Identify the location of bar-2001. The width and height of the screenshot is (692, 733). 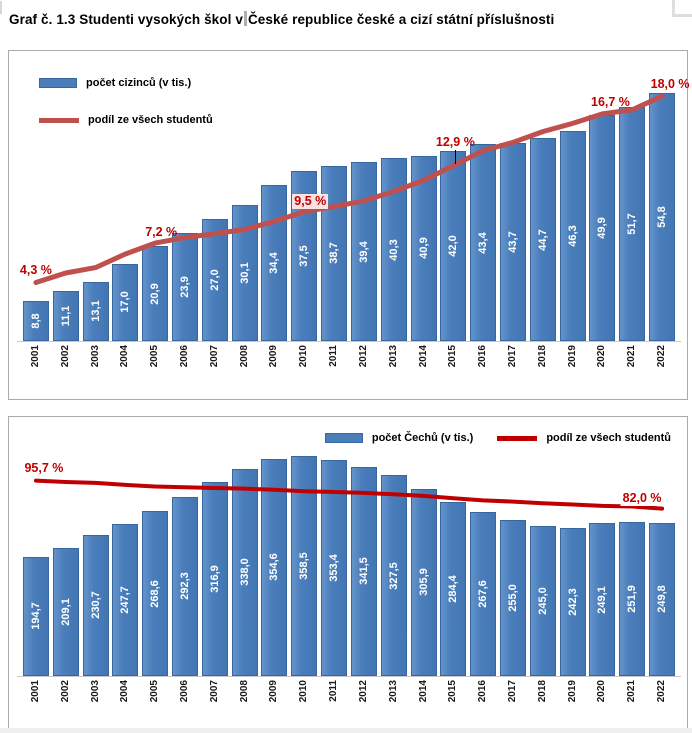
(35, 321).